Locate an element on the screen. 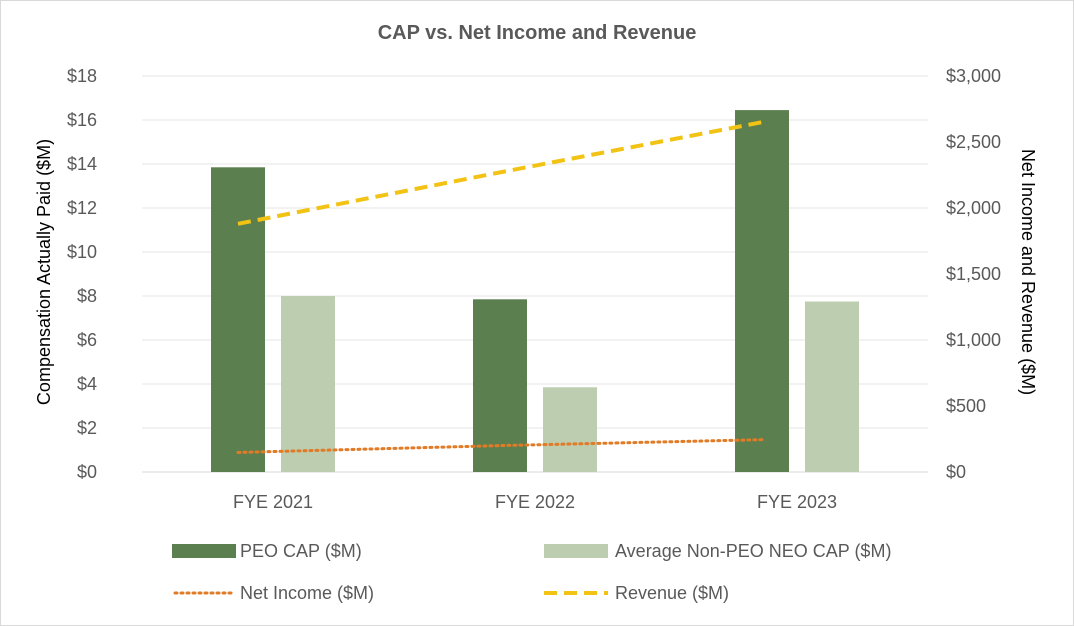  y-tick-label: $6 is located at coordinates (87, 340).